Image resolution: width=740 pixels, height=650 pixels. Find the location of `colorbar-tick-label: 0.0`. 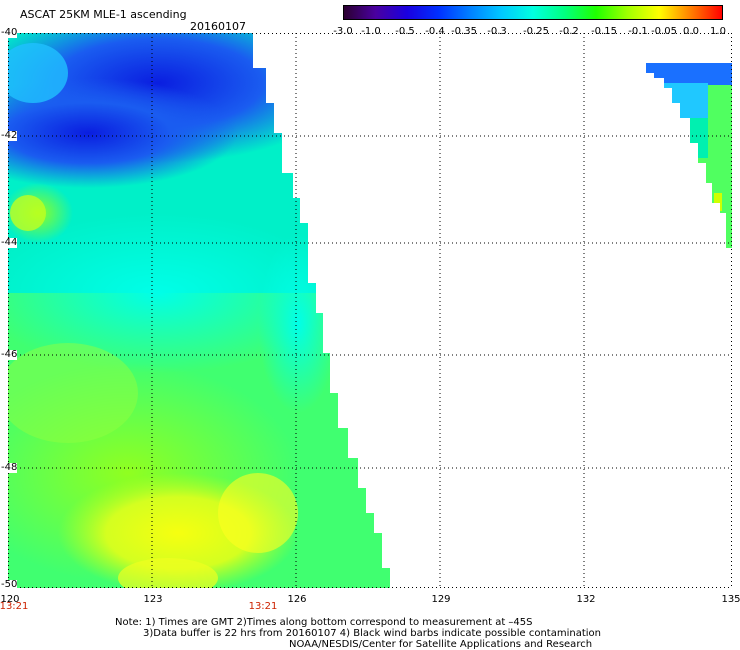

colorbar-tick-label: 0.0 is located at coordinates (691, 31).